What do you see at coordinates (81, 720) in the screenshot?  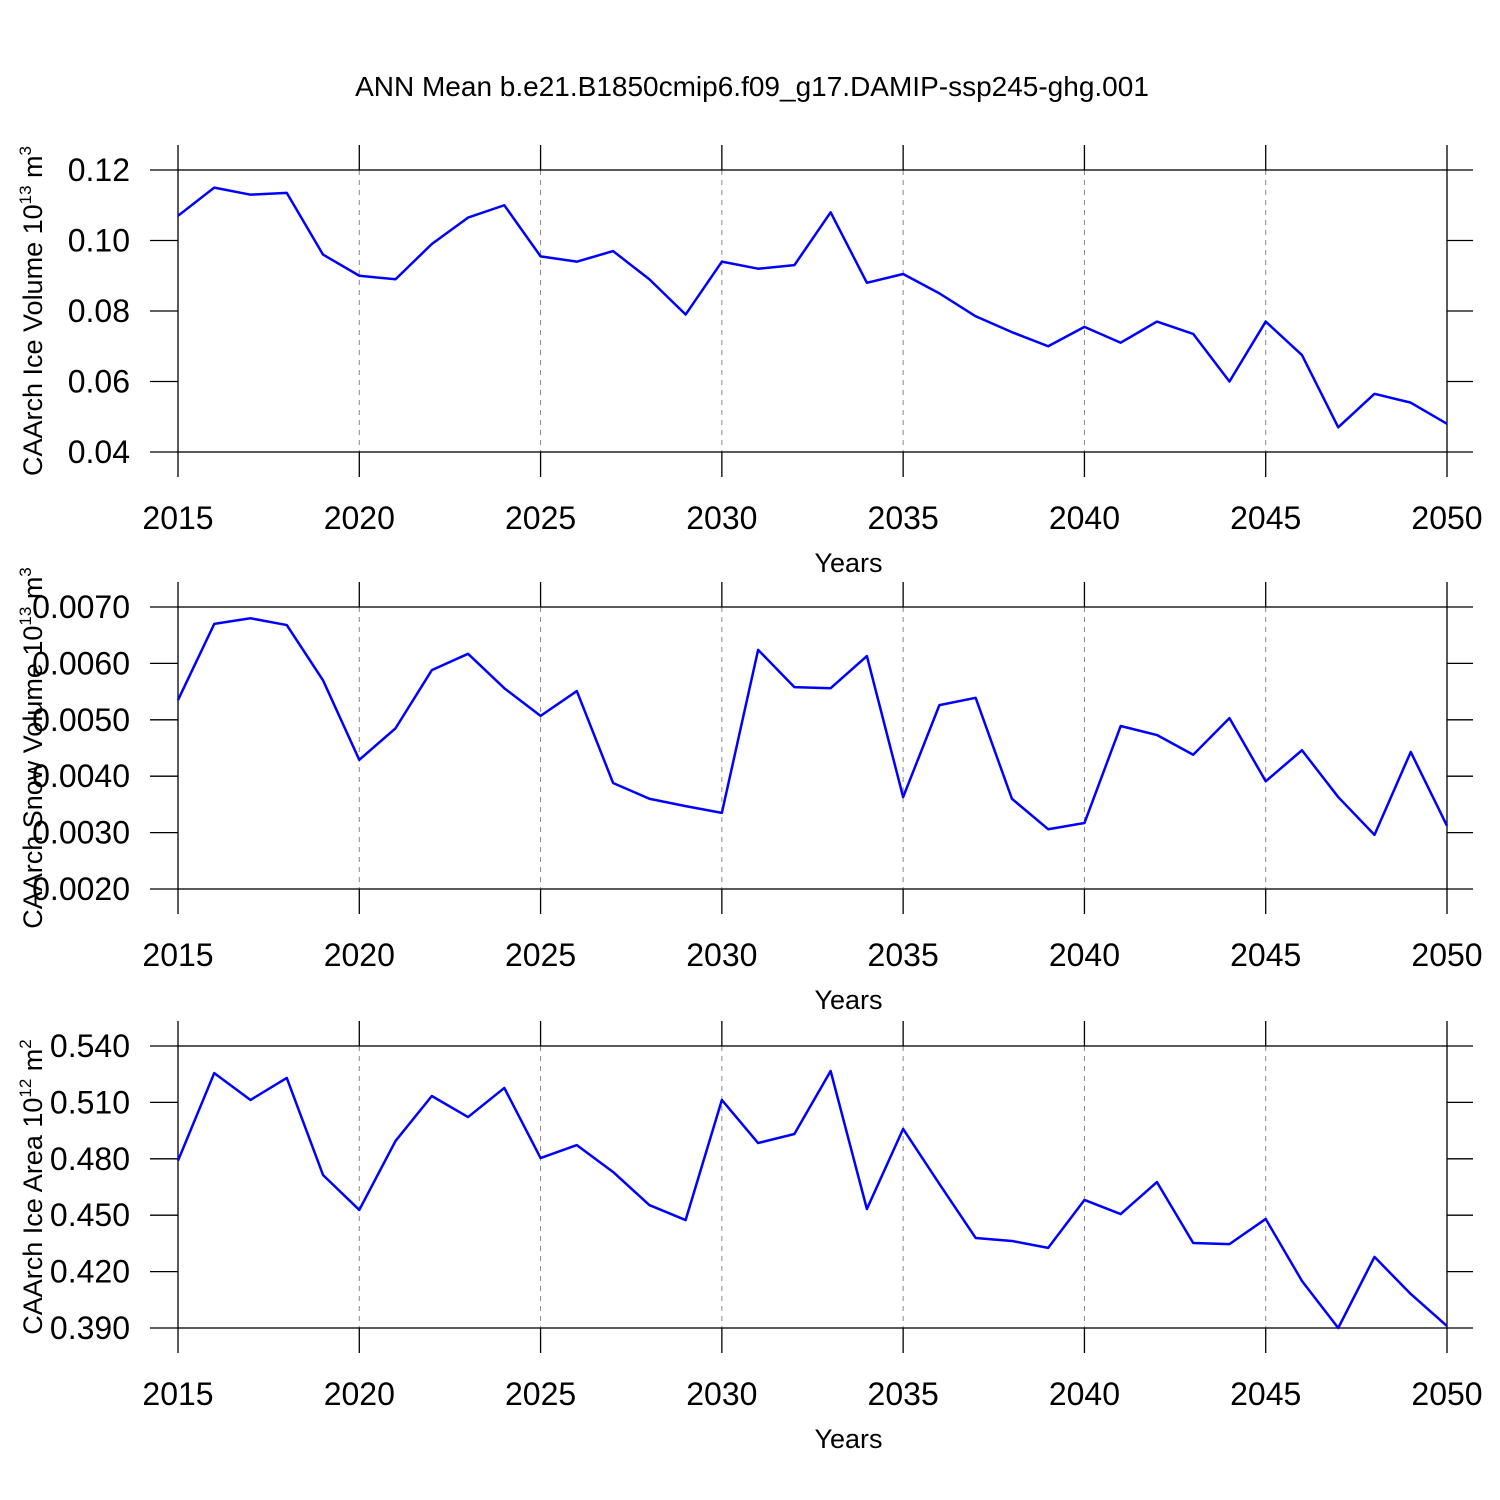 I see `y-tick-label: 0.0050` at bounding box center [81, 720].